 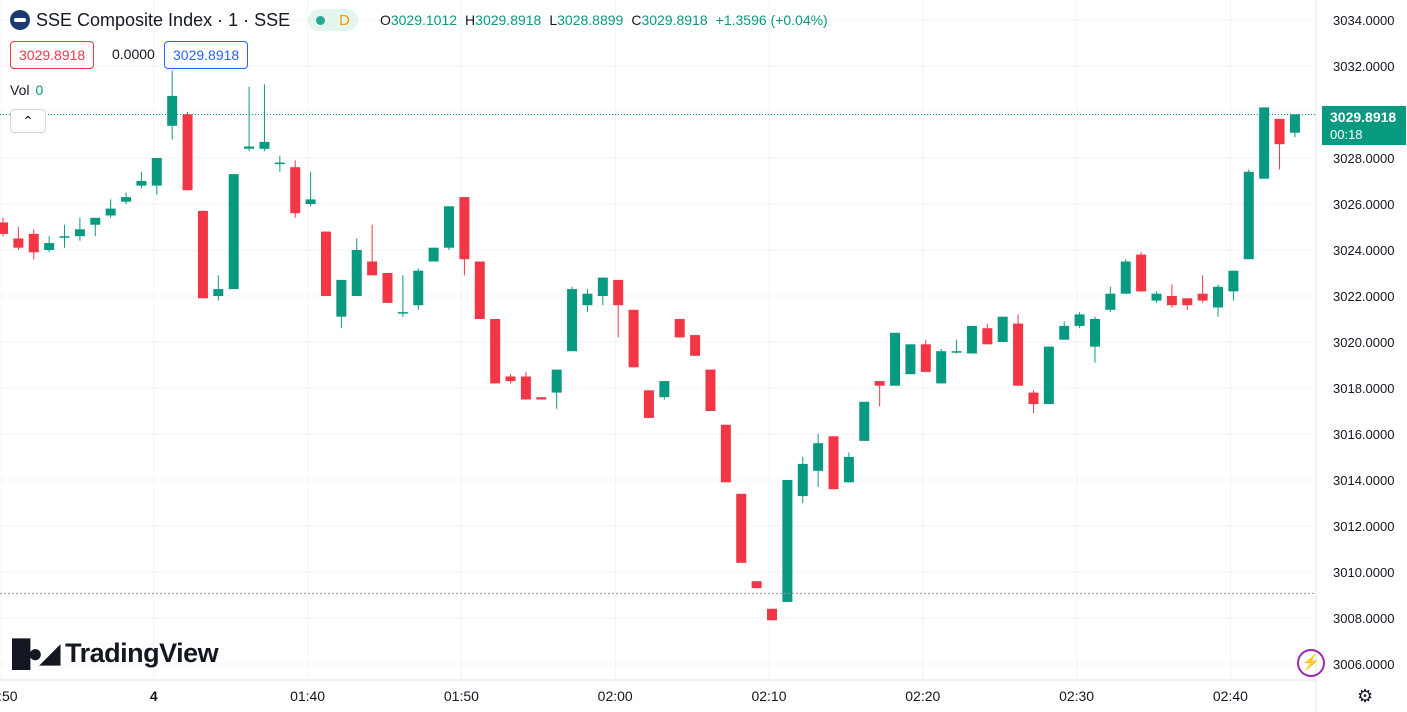 What do you see at coordinates (163, 19) in the screenshot?
I see `symbol-title: SSE Composite Index · 1 · SSE` at bounding box center [163, 19].